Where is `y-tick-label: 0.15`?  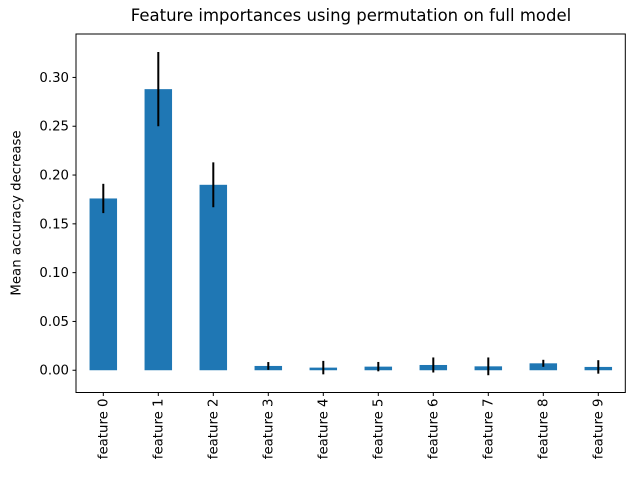 y-tick-label: 0.15 is located at coordinates (54, 224).